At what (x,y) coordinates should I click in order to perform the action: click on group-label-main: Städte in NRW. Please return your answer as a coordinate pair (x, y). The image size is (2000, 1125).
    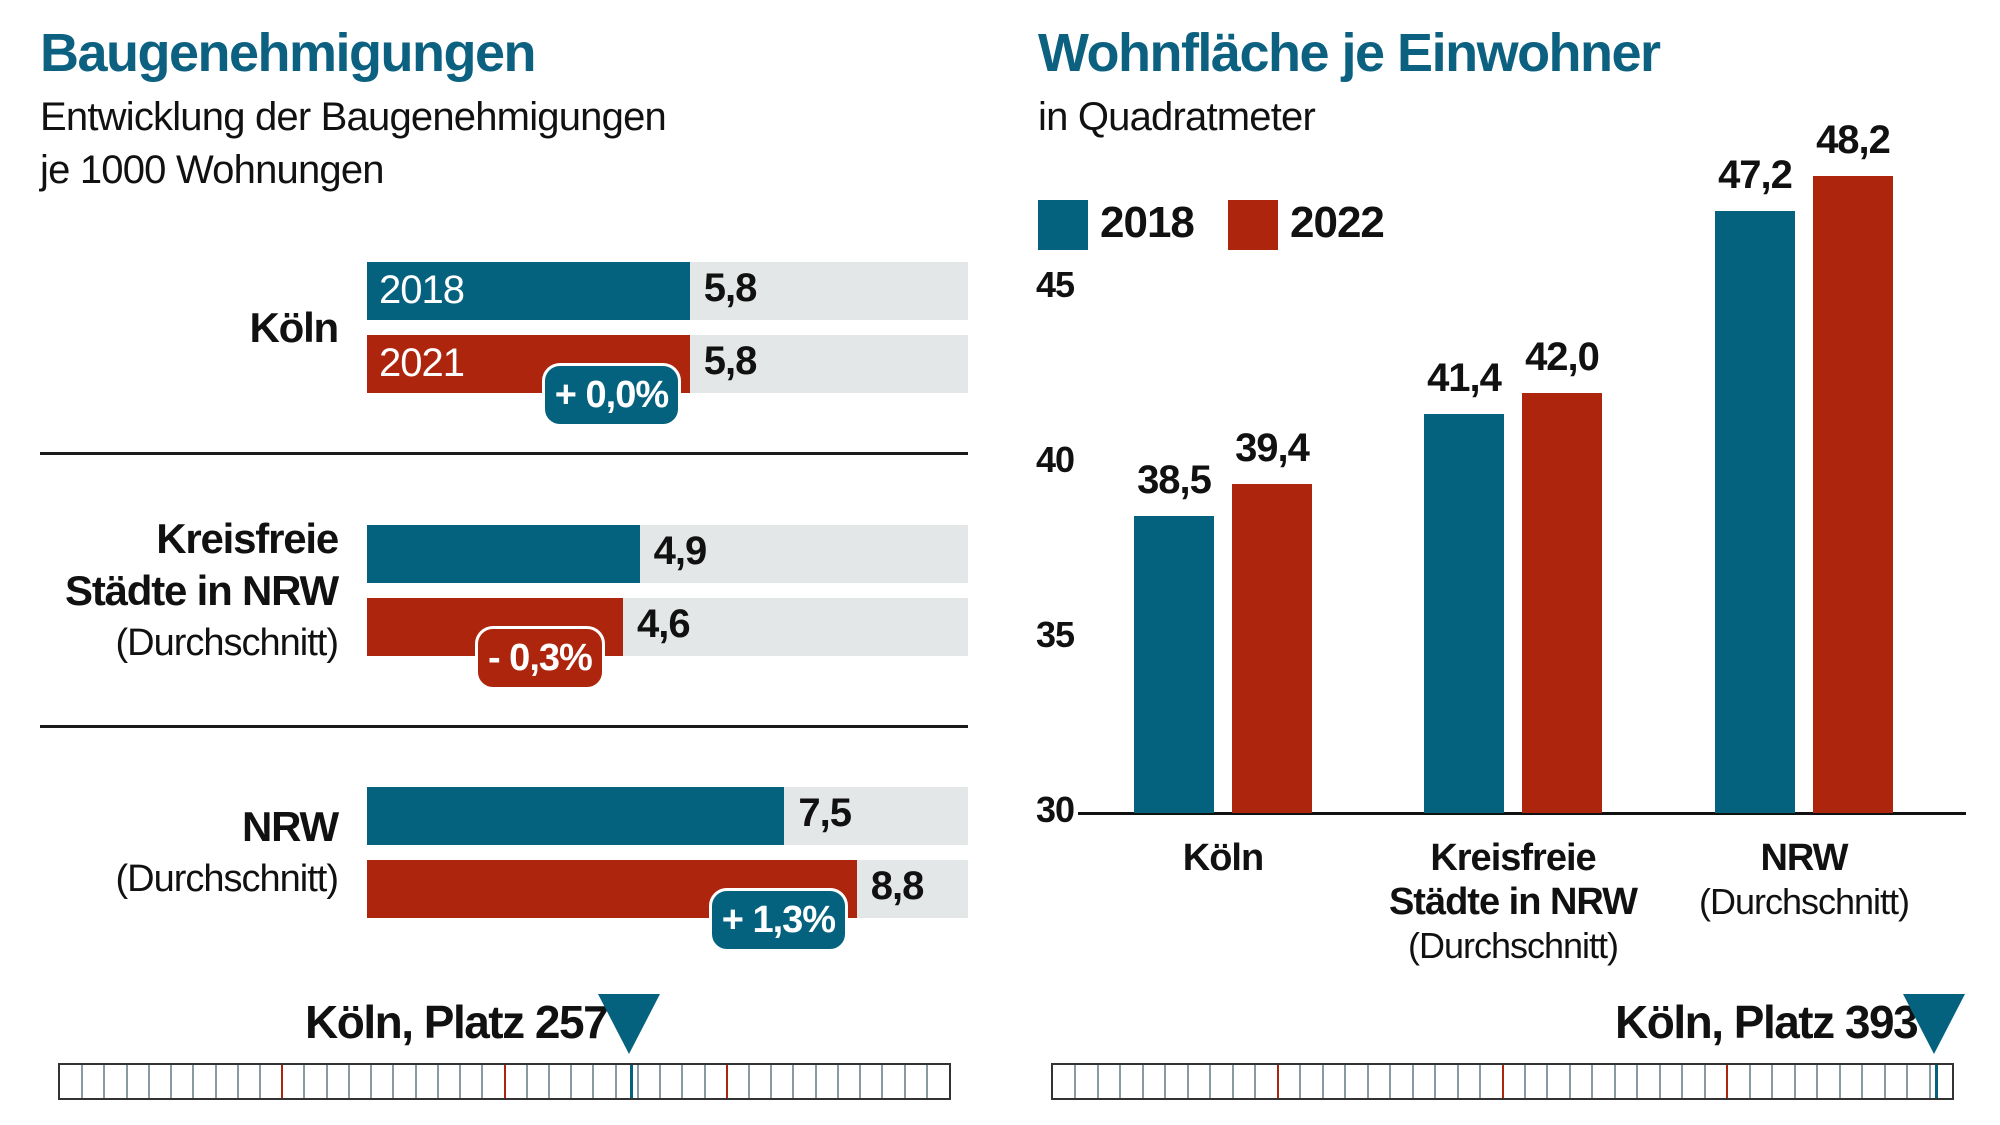
    Looking at the image, I should click on (202, 590).